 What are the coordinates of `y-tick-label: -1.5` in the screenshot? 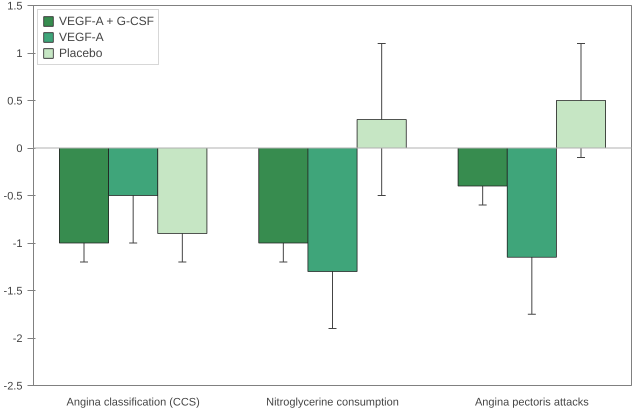 It's located at (13, 292).